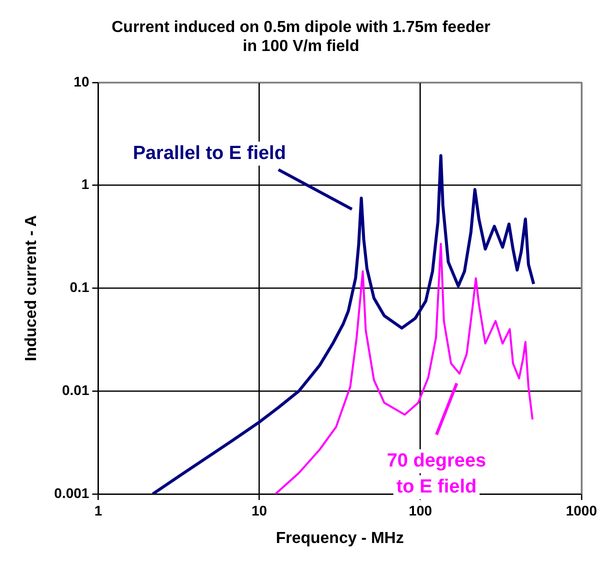 This screenshot has width=608, height=570. I want to click on y-tick-label: 10, so click(82, 81).